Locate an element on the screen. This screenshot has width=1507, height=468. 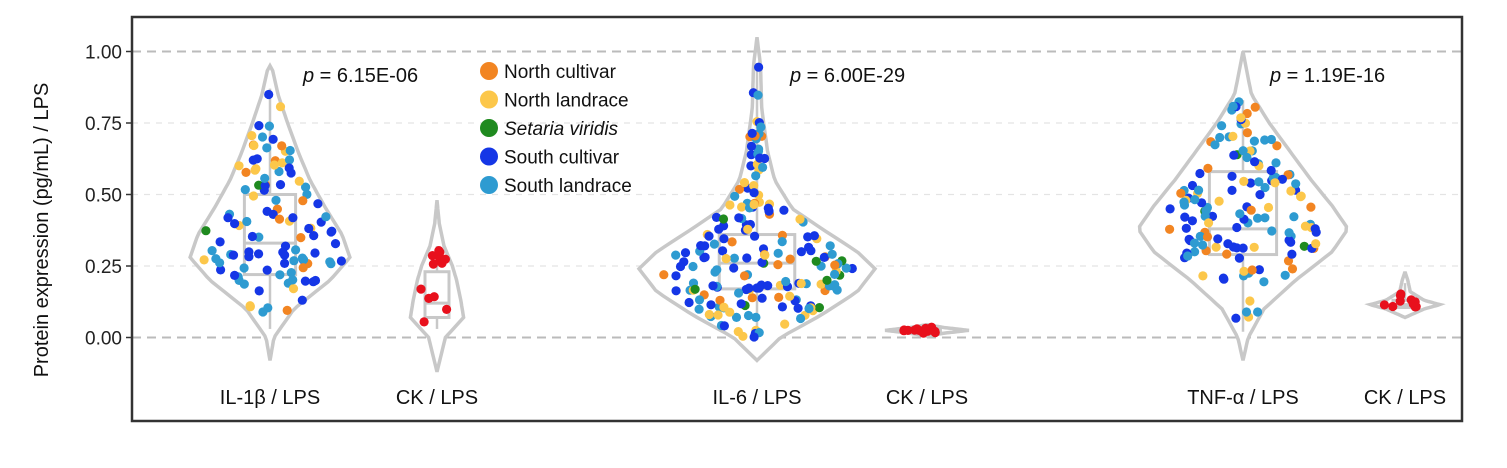
p-value-0: p = 6.15E-06 is located at coordinates (360, 76).